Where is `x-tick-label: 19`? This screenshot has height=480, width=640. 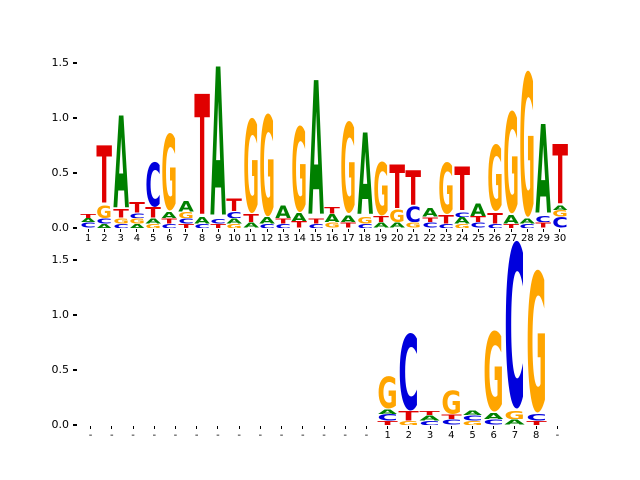
x-tick-label: 19 is located at coordinates (381, 238).